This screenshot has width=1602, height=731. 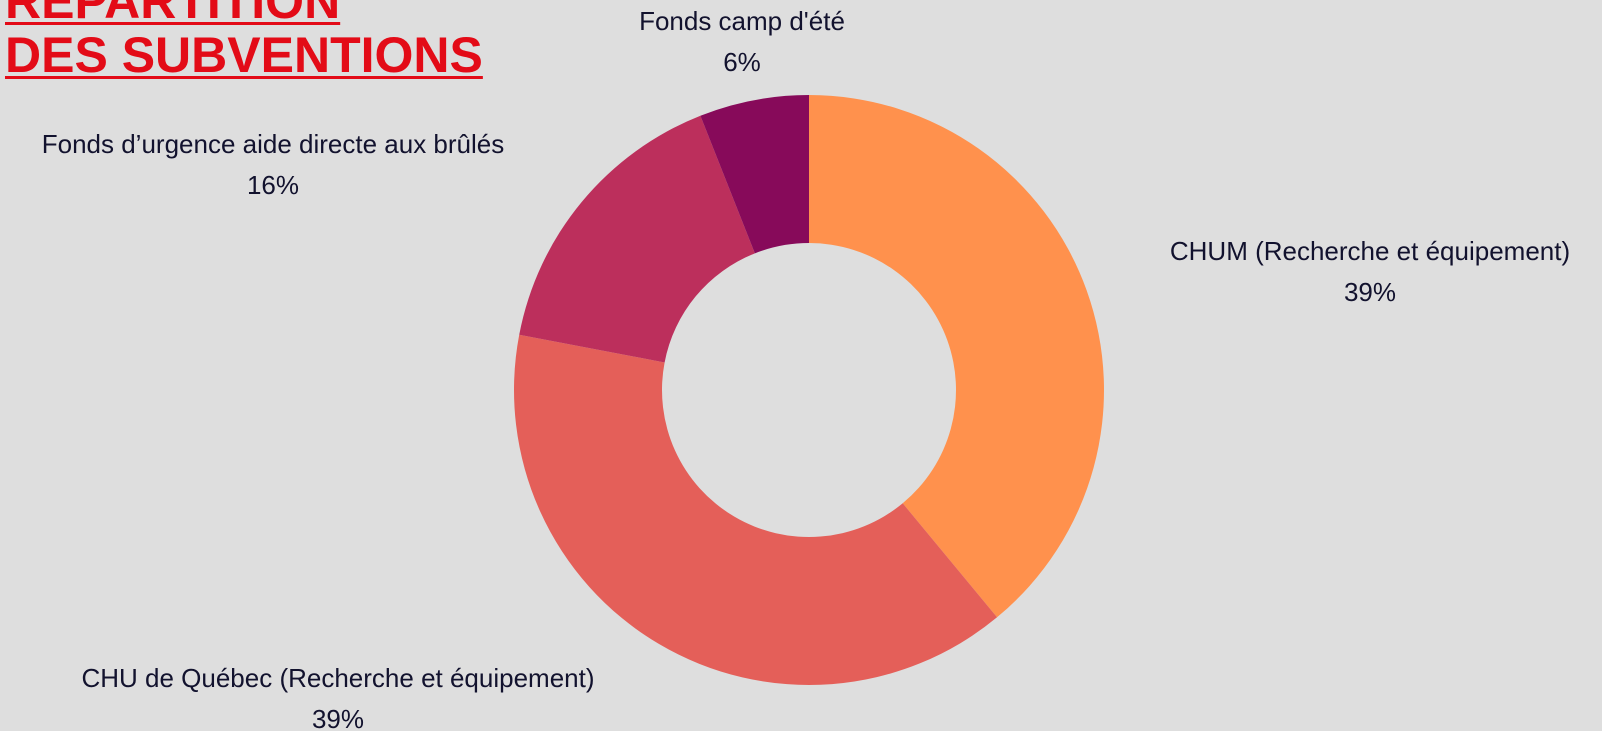 I want to click on slice-label-value-4: 6%, so click(x=742, y=62).